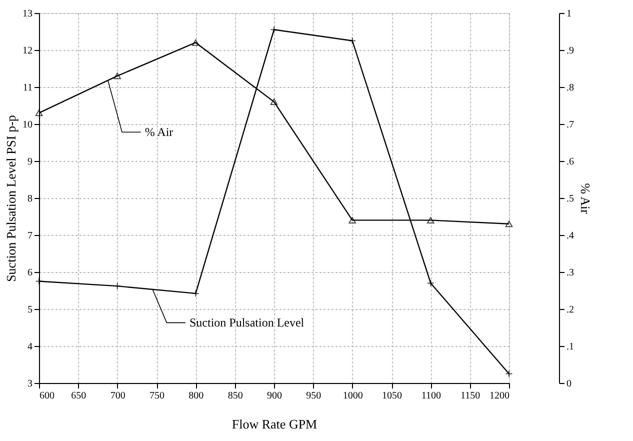  What do you see at coordinates (27, 14) in the screenshot?
I see `y-tick-label: 13` at bounding box center [27, 14].